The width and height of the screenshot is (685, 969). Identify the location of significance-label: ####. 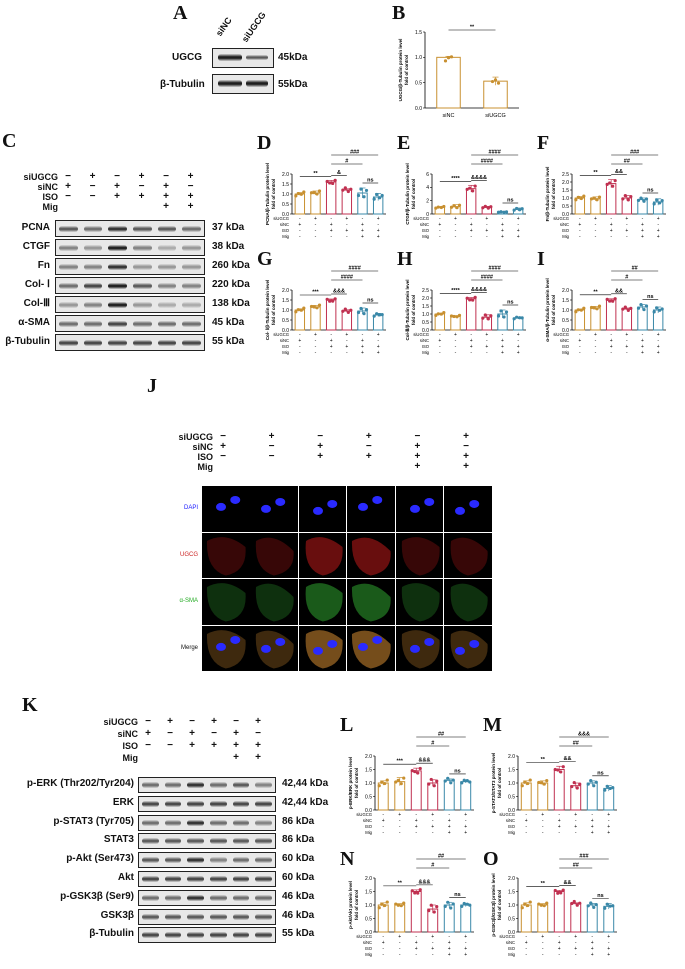
(487, 278).